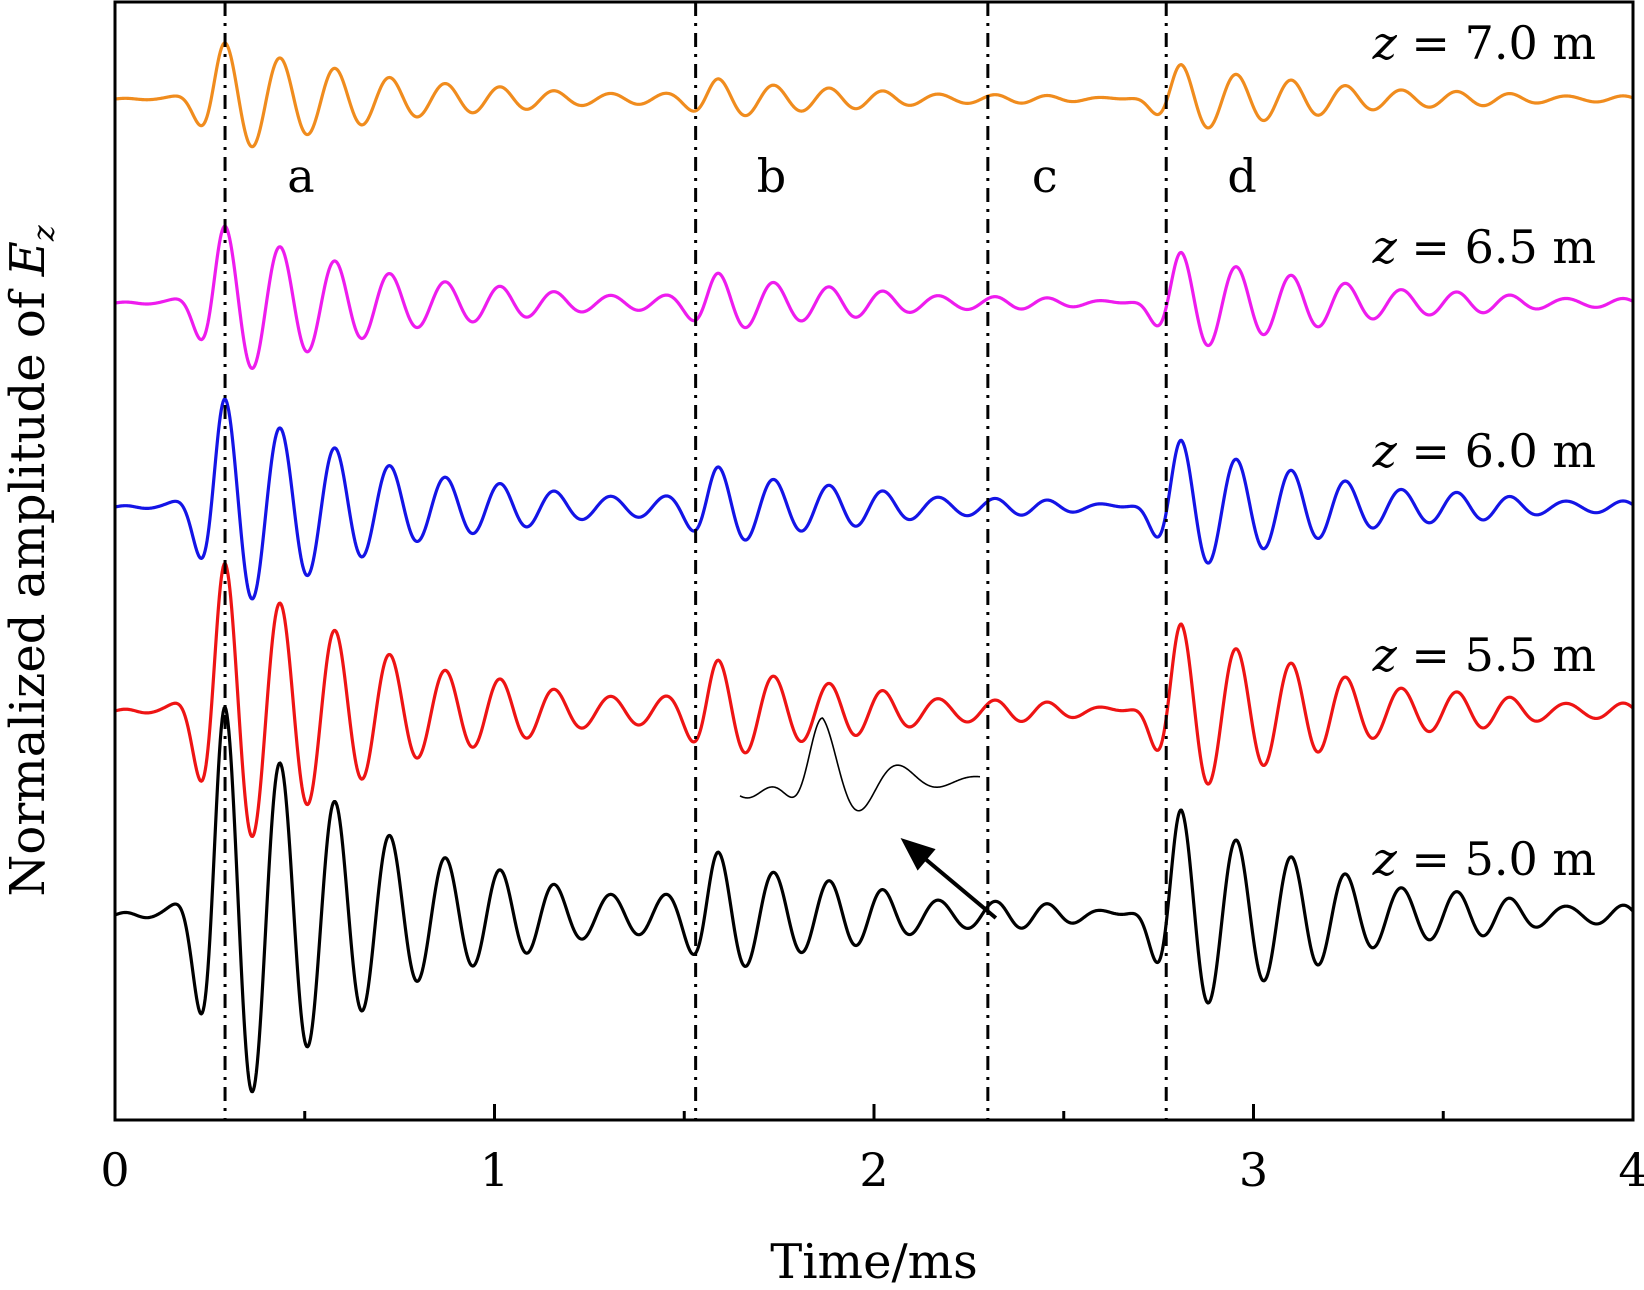 The image size is (1644, 1290). I want to click on series-label-value: = 7.0 m, so click(1496, 43).